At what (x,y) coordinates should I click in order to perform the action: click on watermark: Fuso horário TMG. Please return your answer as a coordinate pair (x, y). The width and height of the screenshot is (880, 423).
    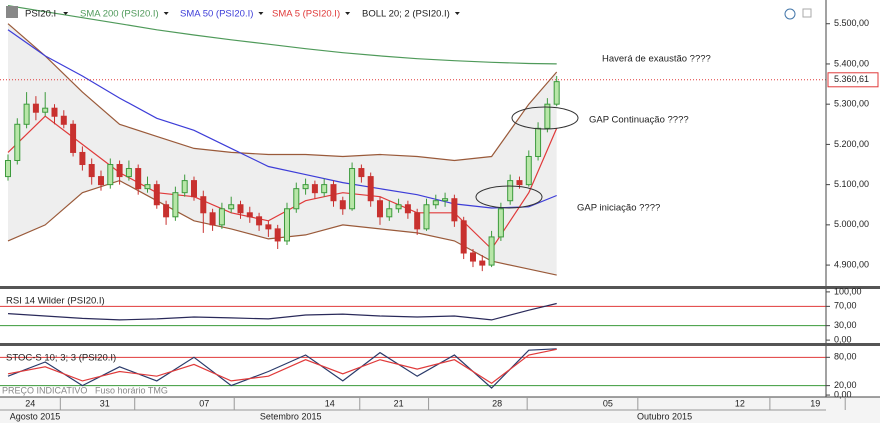
    Looking at the image, I should click on (131, 390).